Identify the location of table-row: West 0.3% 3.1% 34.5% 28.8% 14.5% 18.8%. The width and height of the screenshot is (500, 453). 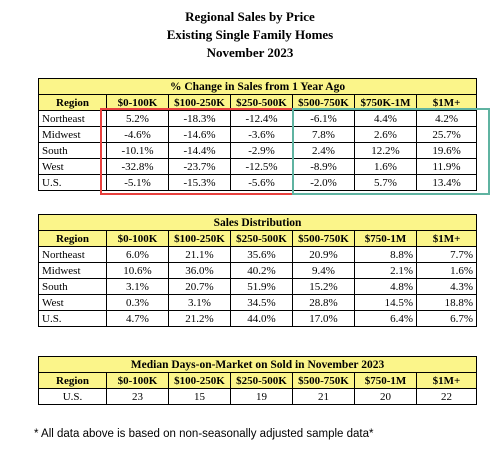
(258, 302).